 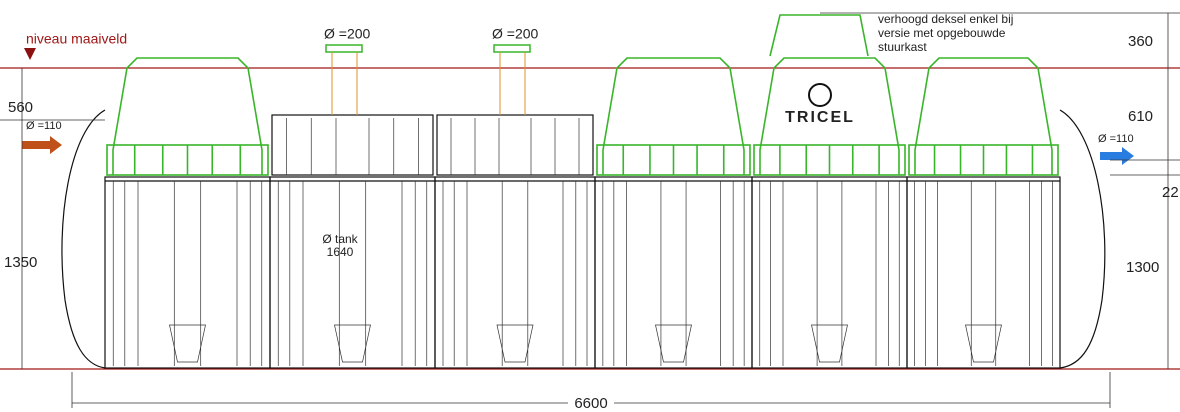 I want to click on dimension-label: 1300, so click(x=1142, y=267).